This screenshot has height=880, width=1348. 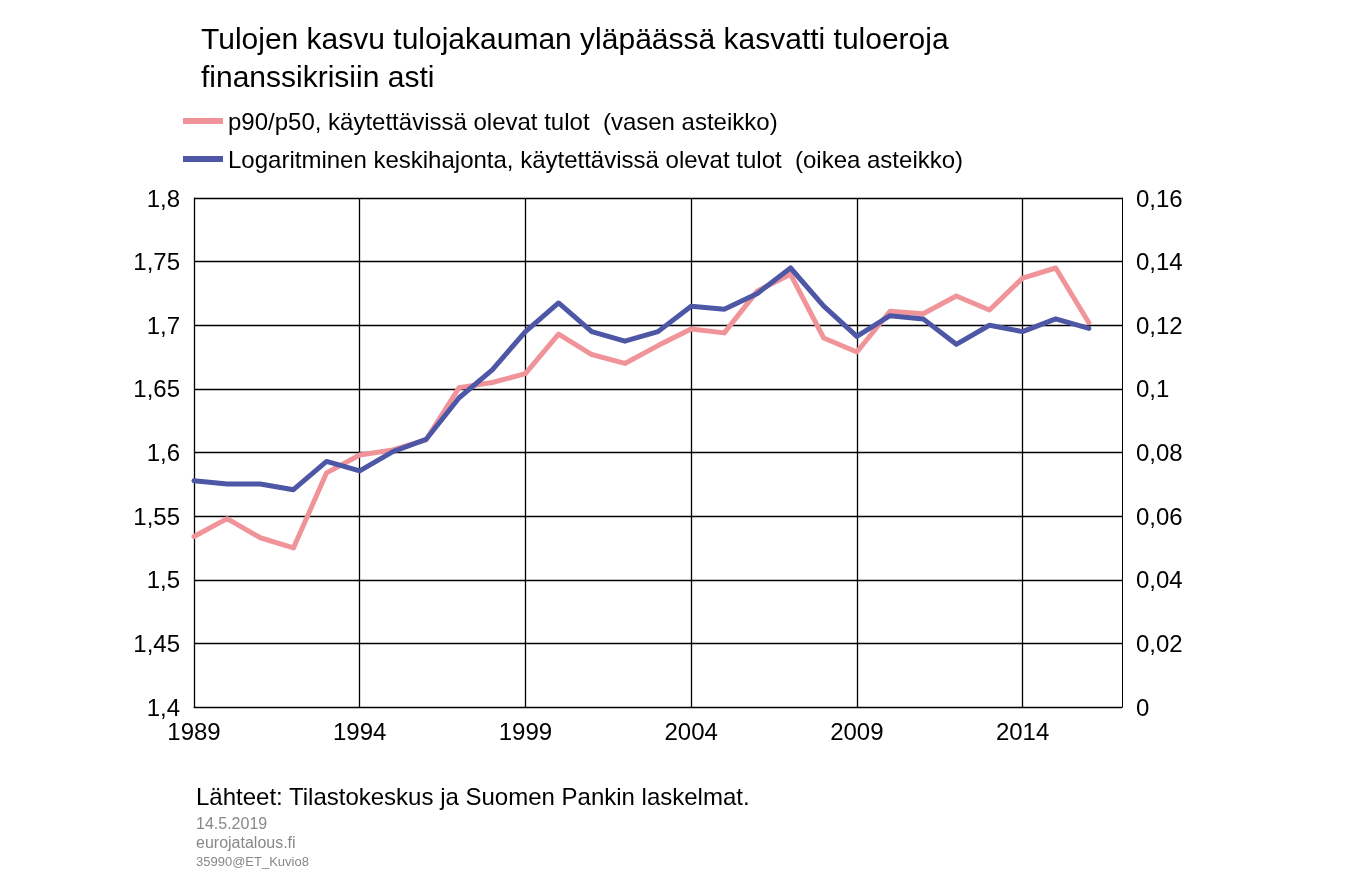 What do you see at coordinates (473, 796) in the screenshot?
I see `text: Lähteet: Tilastokeskus ja Suomen Pankin laskelmat.` at bounding box center [473, 796].